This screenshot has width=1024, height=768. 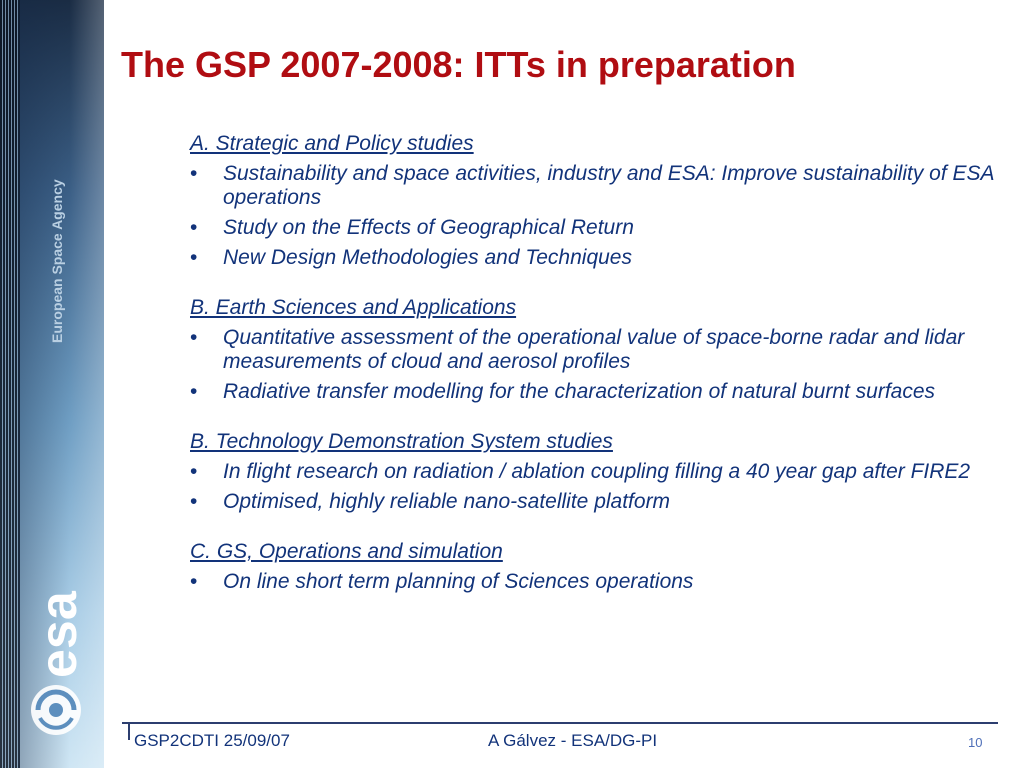 I want to click on side-band: European Space Agency esa, so click(x=52, y=384).